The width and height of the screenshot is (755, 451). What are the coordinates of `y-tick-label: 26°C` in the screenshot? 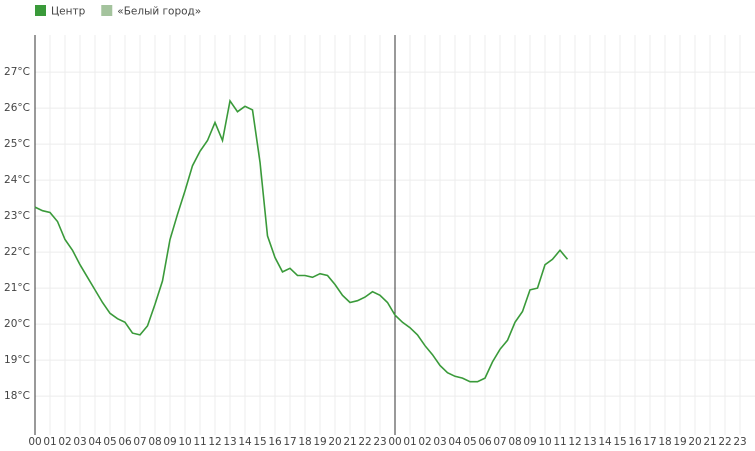 It's located at (17, 108).